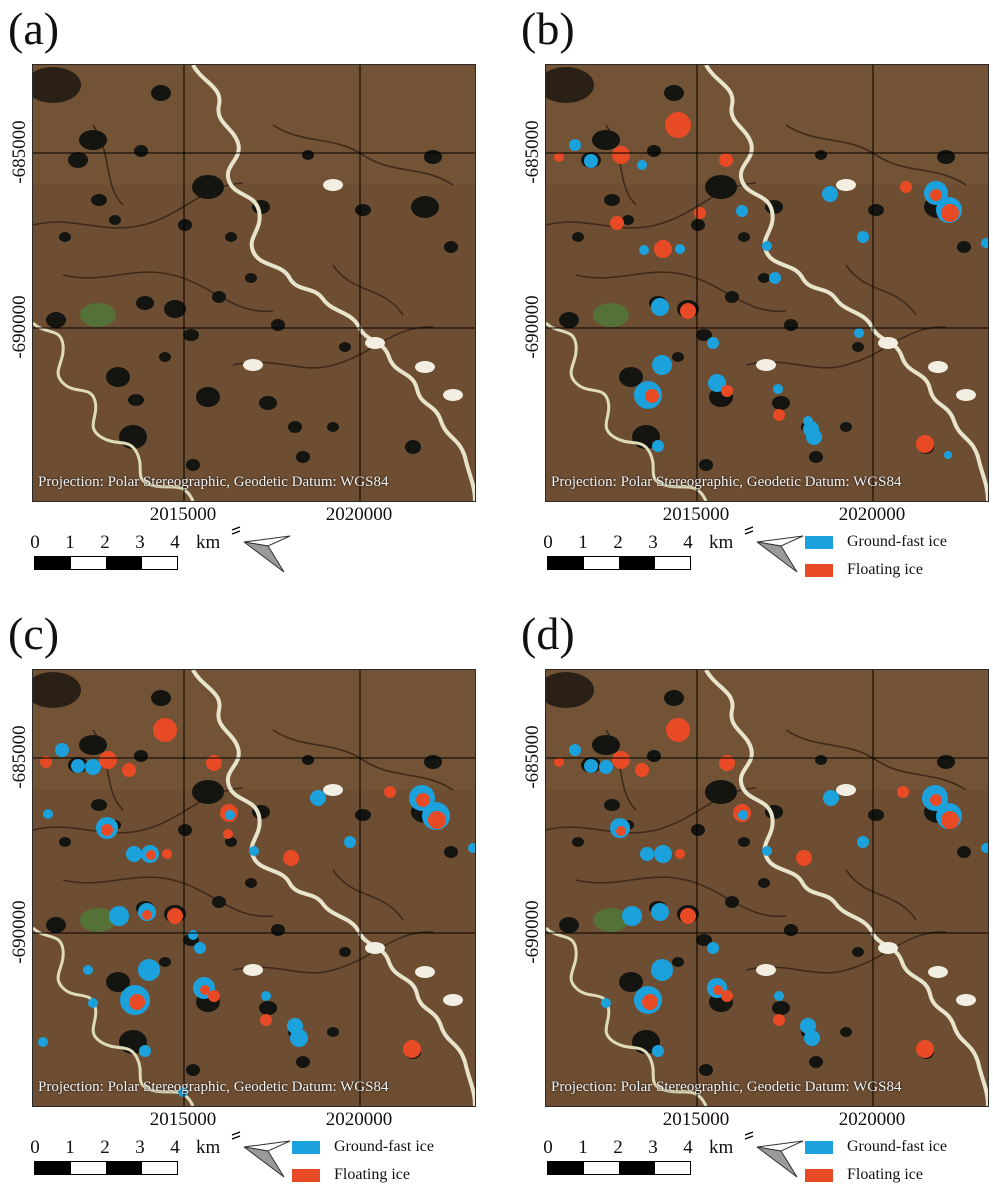 The image size is (993, 1195). Describe the element at coordinates (208, 1147) in the screenshot. I see `scale-unit: km` at that location.